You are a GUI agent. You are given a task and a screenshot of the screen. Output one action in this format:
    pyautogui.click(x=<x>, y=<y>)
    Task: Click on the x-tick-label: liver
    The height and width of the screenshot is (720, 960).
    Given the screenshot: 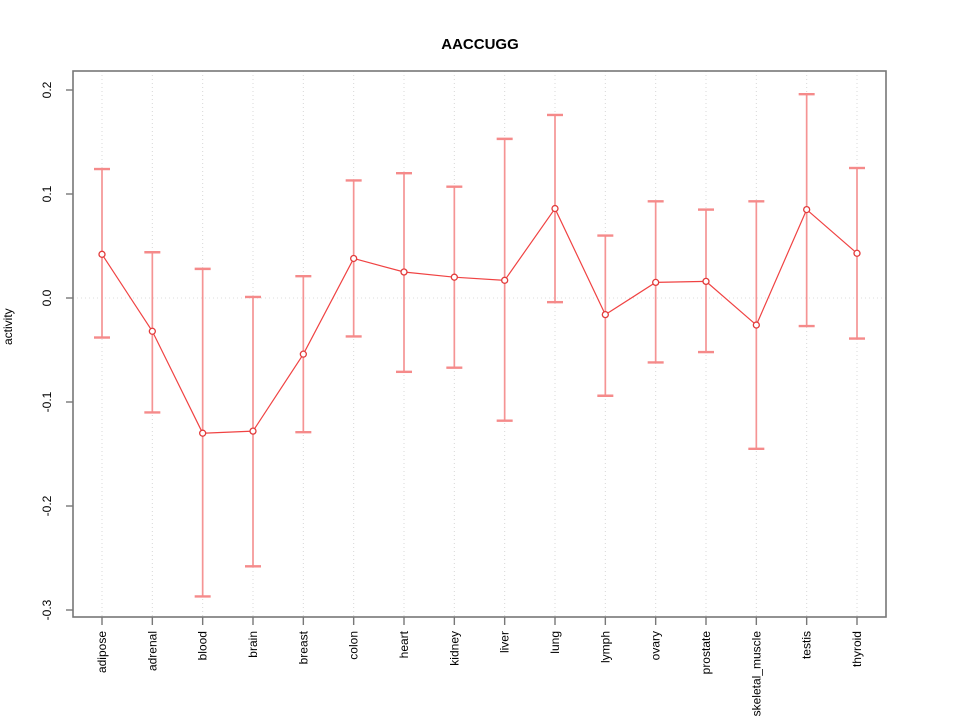 What is the action you would take?
    pyautogui.click(x=505, y=642)
    